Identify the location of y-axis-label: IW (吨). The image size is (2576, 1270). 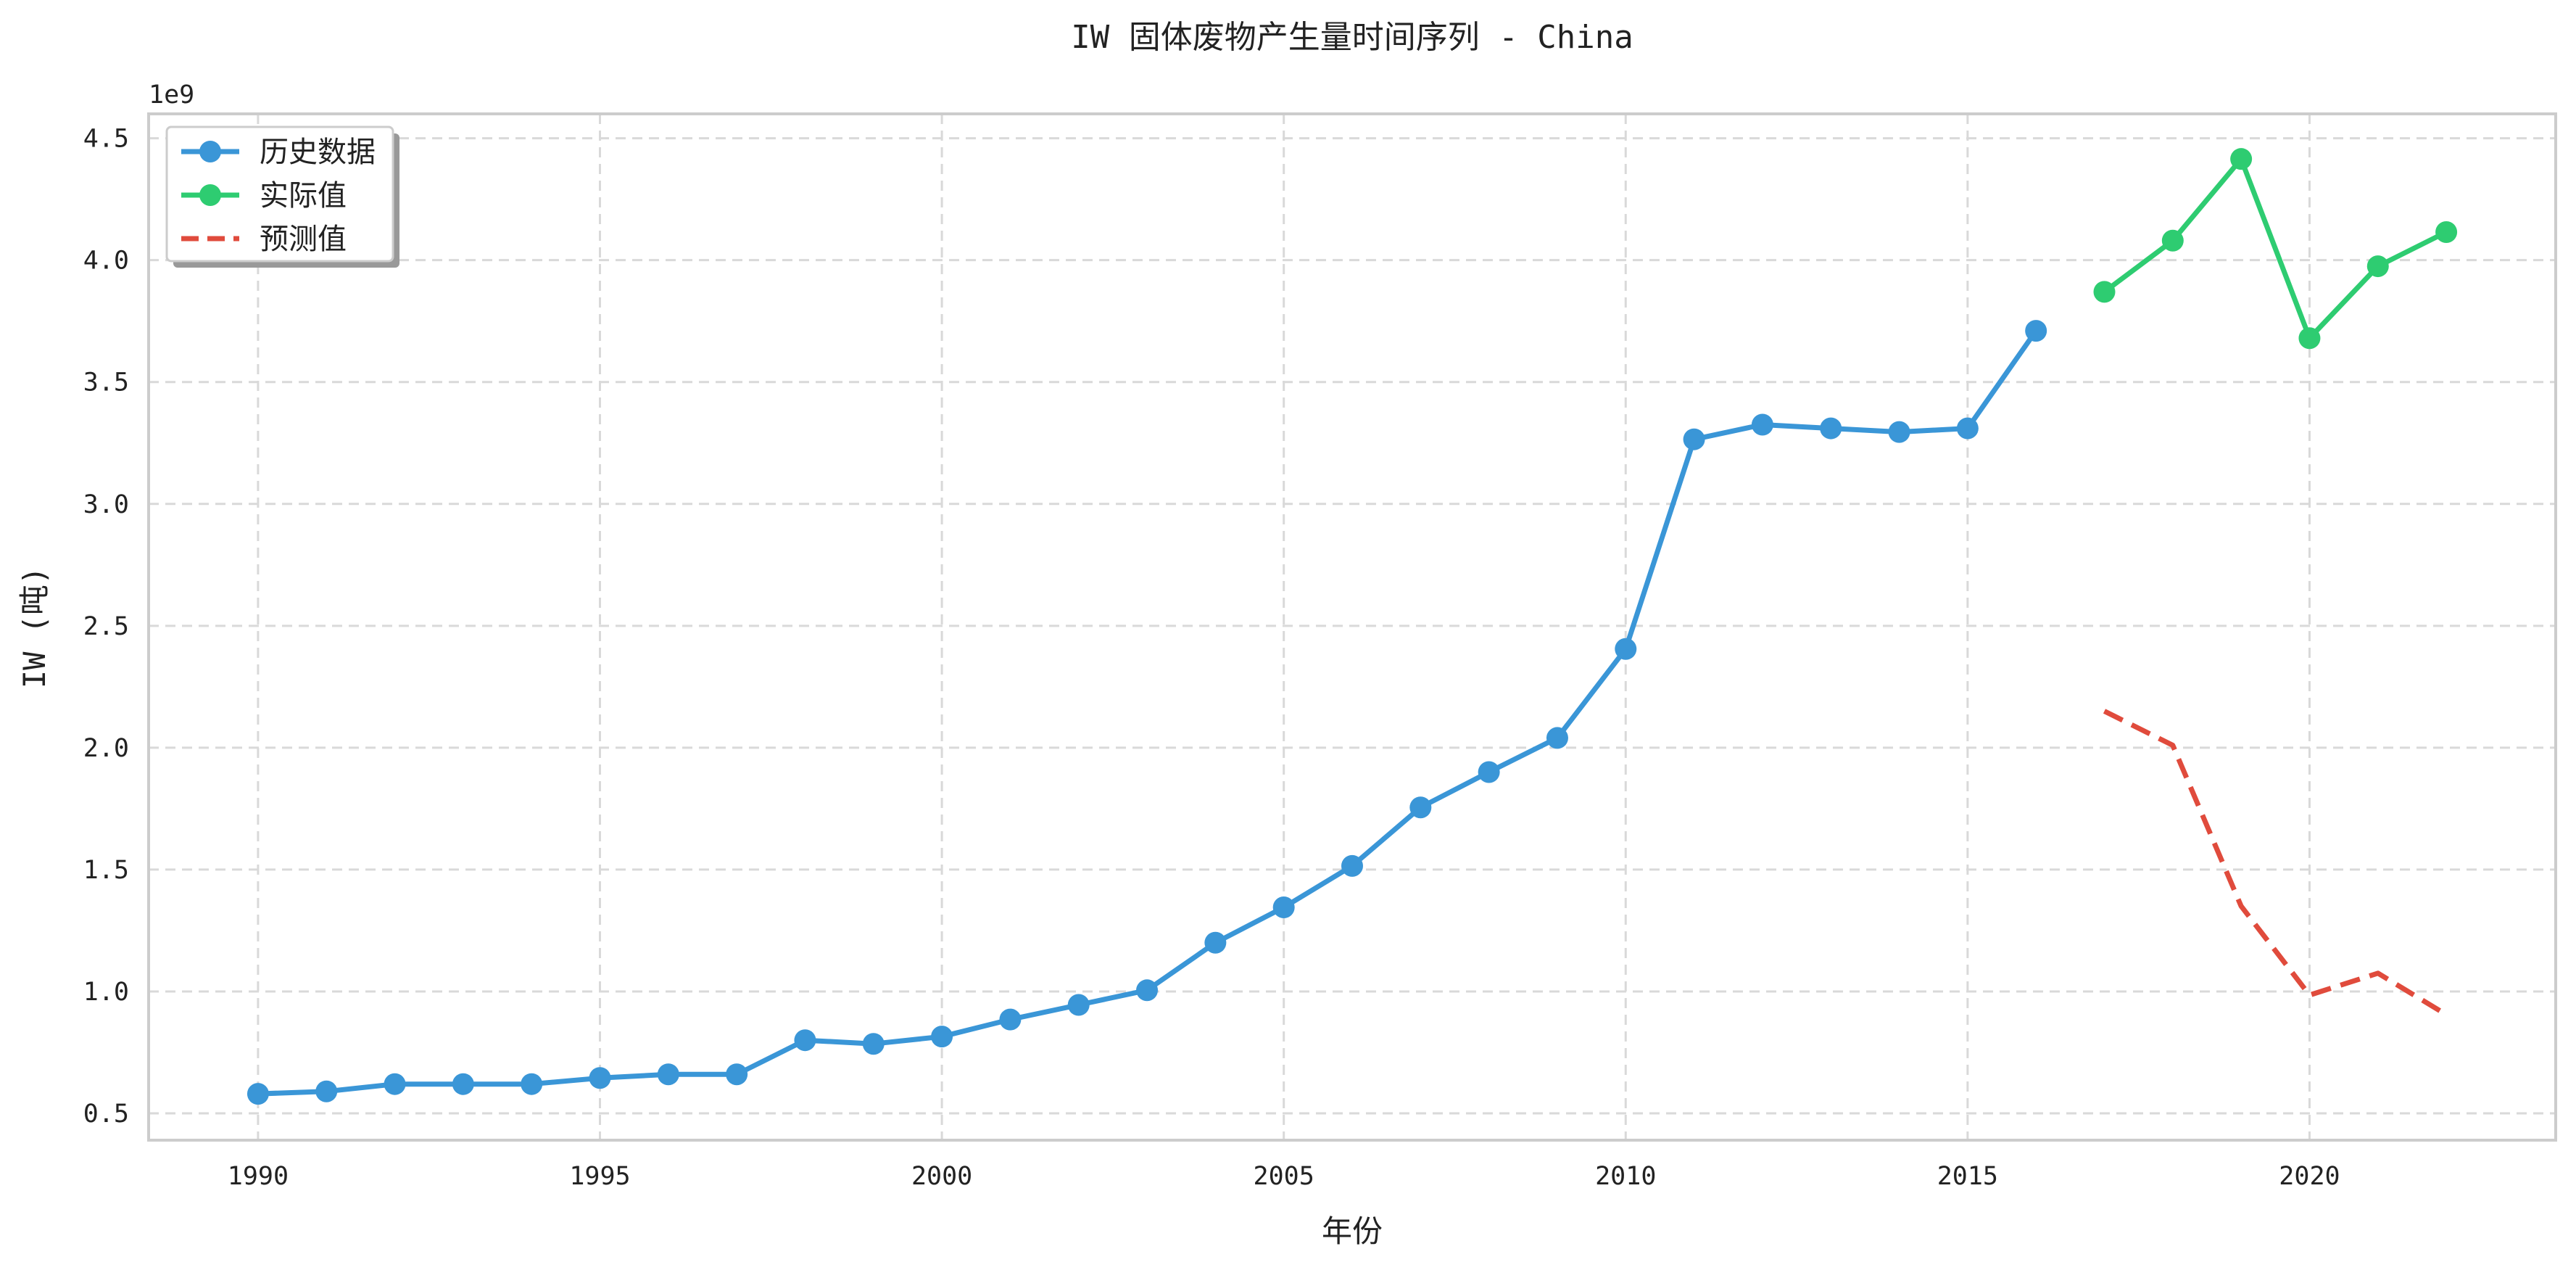
(34, 627).